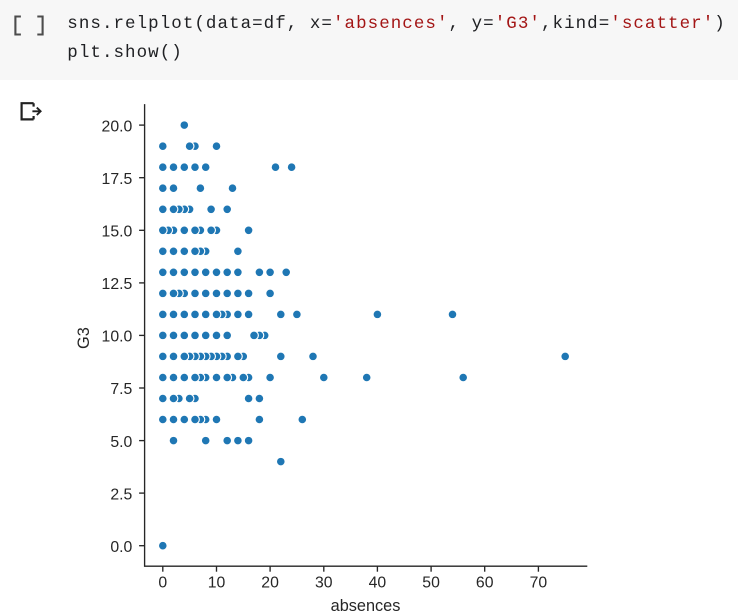  Describe the element at coordinates (84, 338) in the screenshot. I see `svg-text: G3` at that location.